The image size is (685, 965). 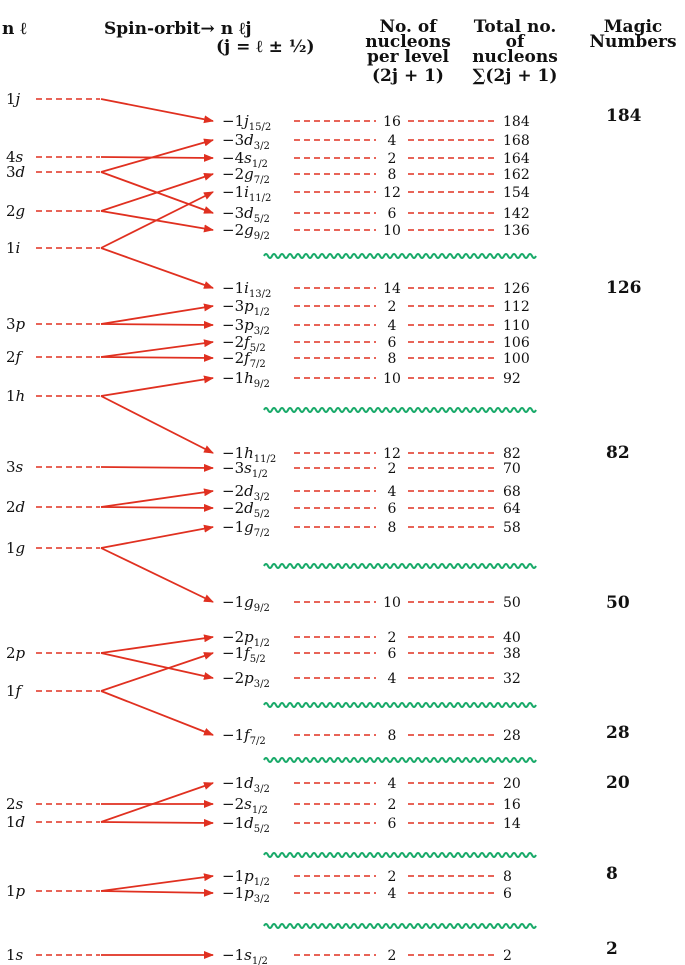 I want to click on level-total: 16, so click(x=512, y=805).